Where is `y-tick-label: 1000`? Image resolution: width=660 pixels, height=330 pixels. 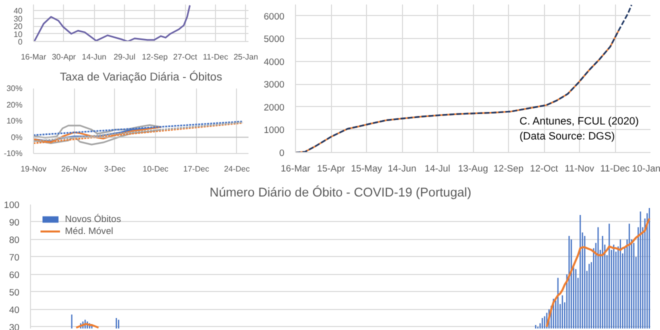 y-tick-label: 1000 is located at coordinates (274, 130).